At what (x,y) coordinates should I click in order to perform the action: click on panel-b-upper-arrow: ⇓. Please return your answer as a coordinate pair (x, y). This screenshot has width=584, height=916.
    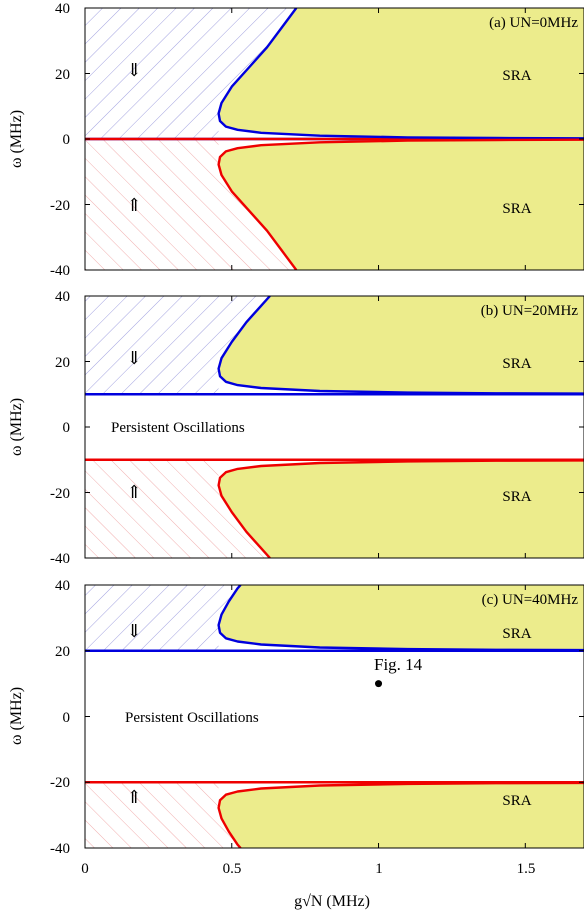
    Looking at the image, I should click on (133, 358).